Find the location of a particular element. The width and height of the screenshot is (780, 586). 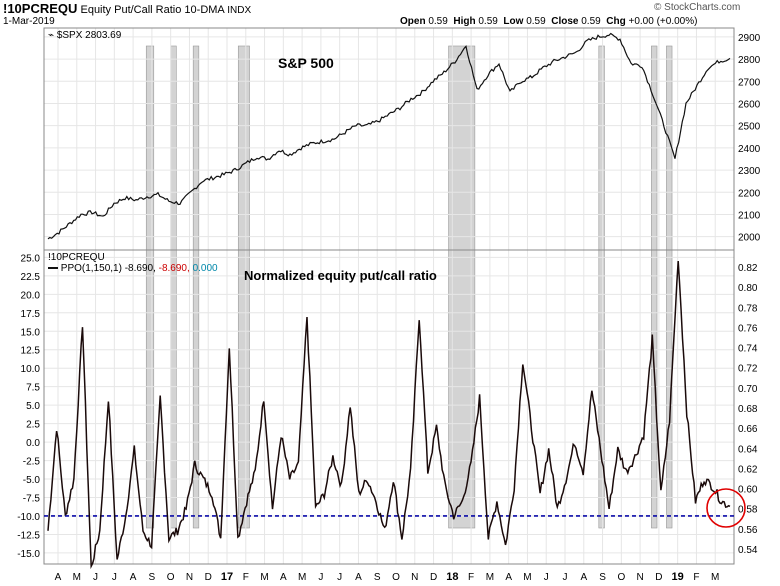

stockcharts-watermark: © StockCharts.com is located at coordinates (697, 7).